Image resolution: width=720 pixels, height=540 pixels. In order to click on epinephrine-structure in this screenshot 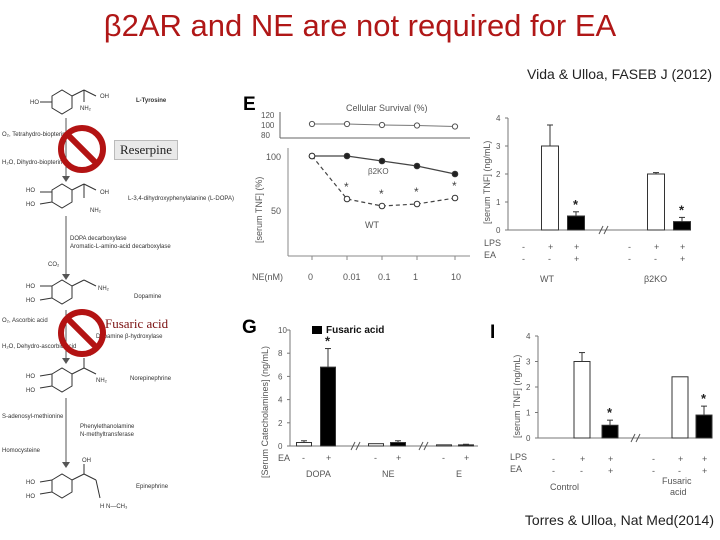, I will do `click(70, 481)`.